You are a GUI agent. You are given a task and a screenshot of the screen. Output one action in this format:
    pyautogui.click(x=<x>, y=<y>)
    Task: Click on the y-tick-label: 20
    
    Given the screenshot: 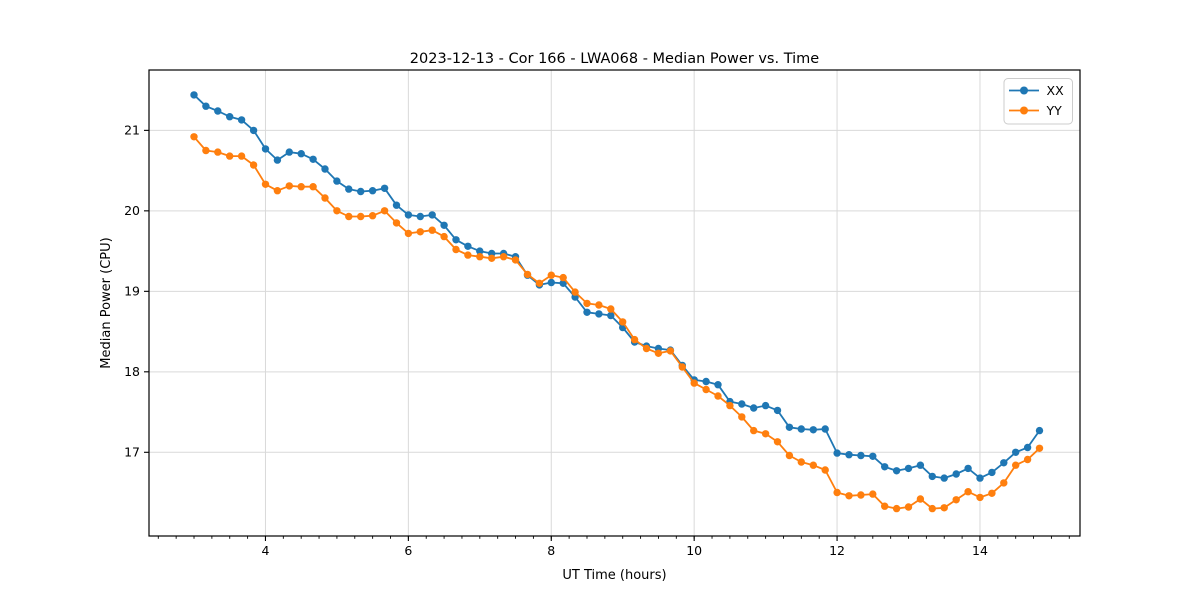 What is the action you would take?
    pyautogui.click(x=132, y=210)
    